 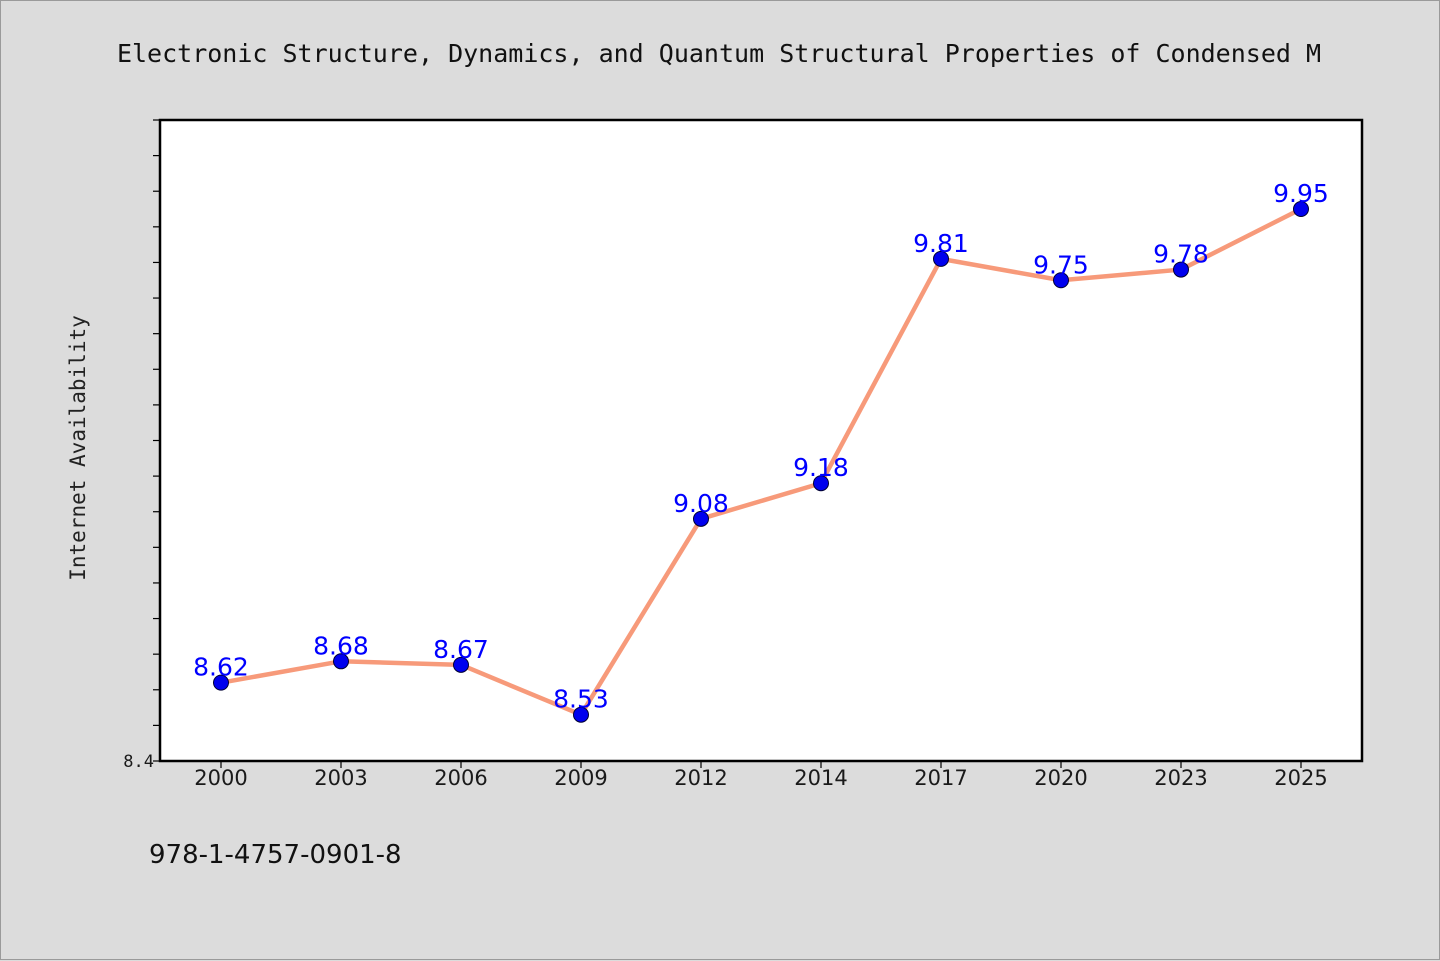 I want to click on x-tick-label: 2017, so click(x=940, y=778).